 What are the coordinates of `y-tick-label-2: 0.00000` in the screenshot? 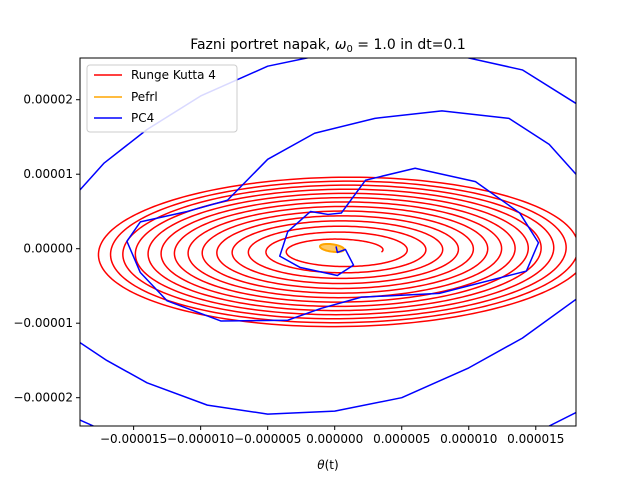 It's located at (48, 249).